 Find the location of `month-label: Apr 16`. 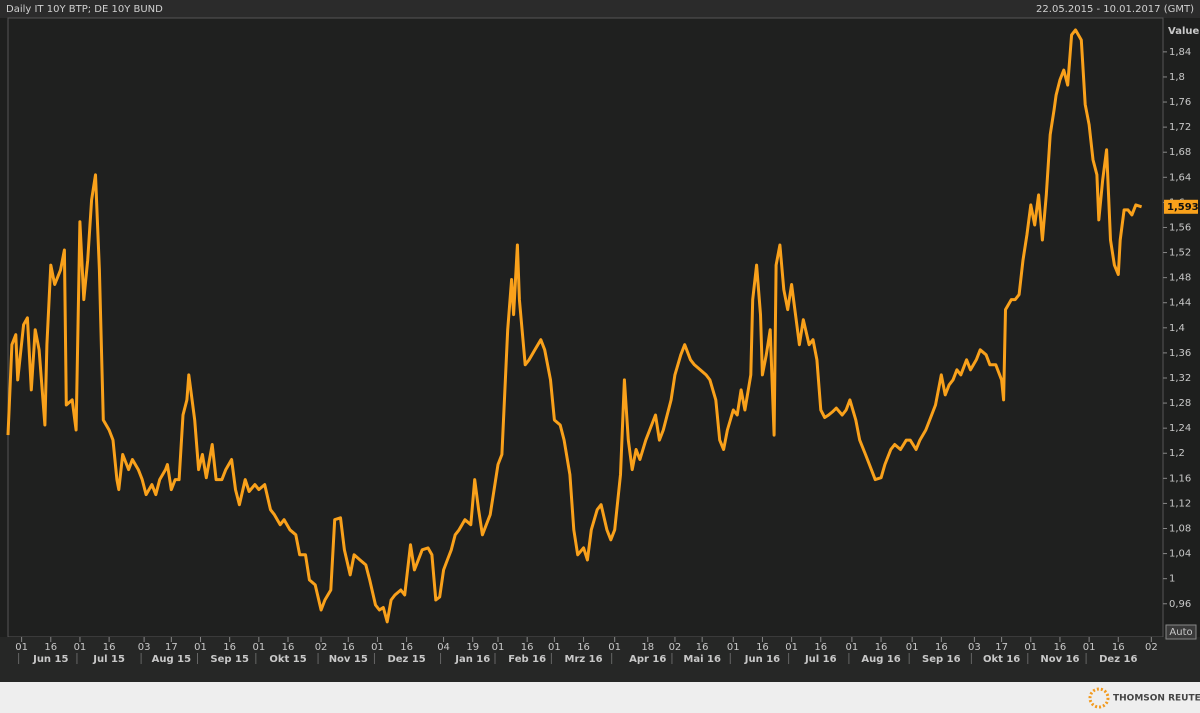

month-label: Apr 16 is located at coordinates (647, 659).